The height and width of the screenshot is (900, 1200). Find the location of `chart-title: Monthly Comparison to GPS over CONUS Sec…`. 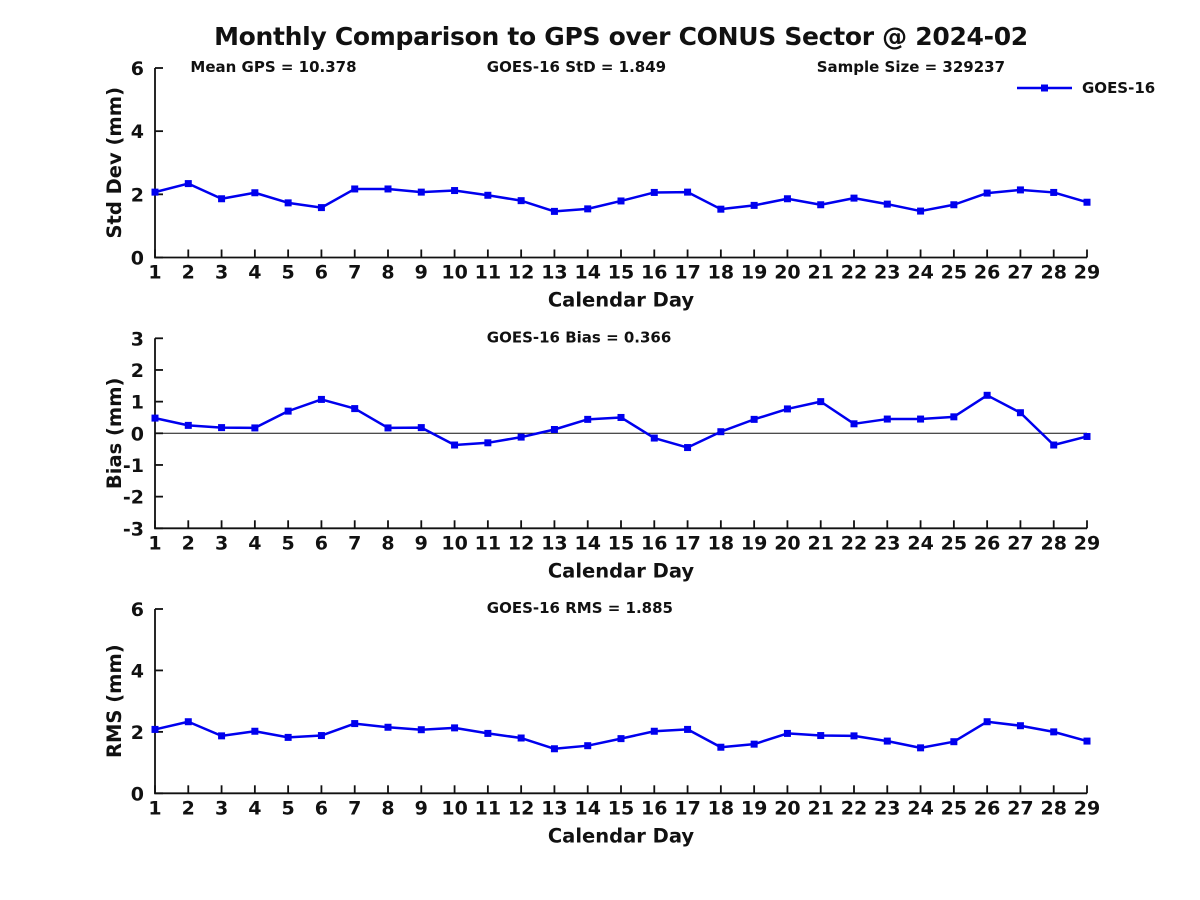

chart-title: Monthly Comparison to GPS over CONUS Sec… is located at coordinates (621, 36).